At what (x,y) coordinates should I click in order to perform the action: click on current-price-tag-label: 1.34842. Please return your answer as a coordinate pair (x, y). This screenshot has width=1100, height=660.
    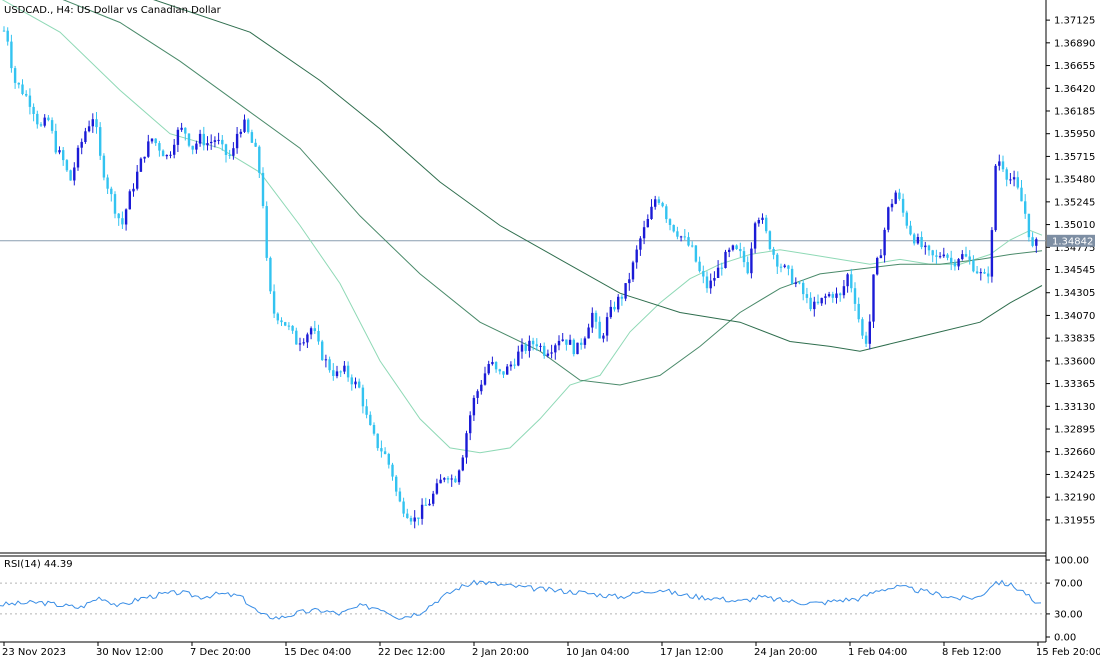
    Looking at the image, I should click on (1072, 241).